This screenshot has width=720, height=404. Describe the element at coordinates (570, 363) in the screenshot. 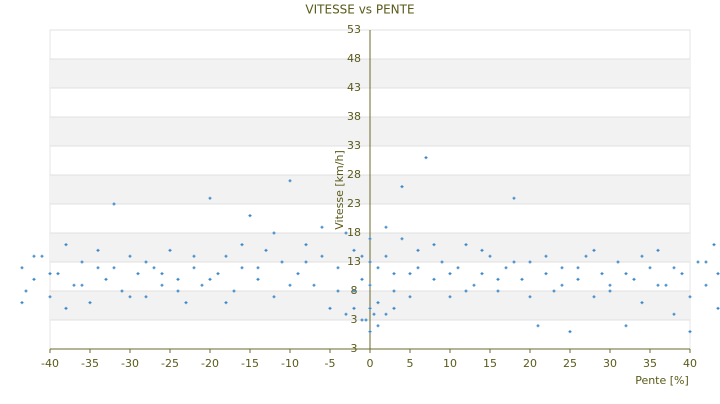

I see `x-tick-label: 25` at that location.